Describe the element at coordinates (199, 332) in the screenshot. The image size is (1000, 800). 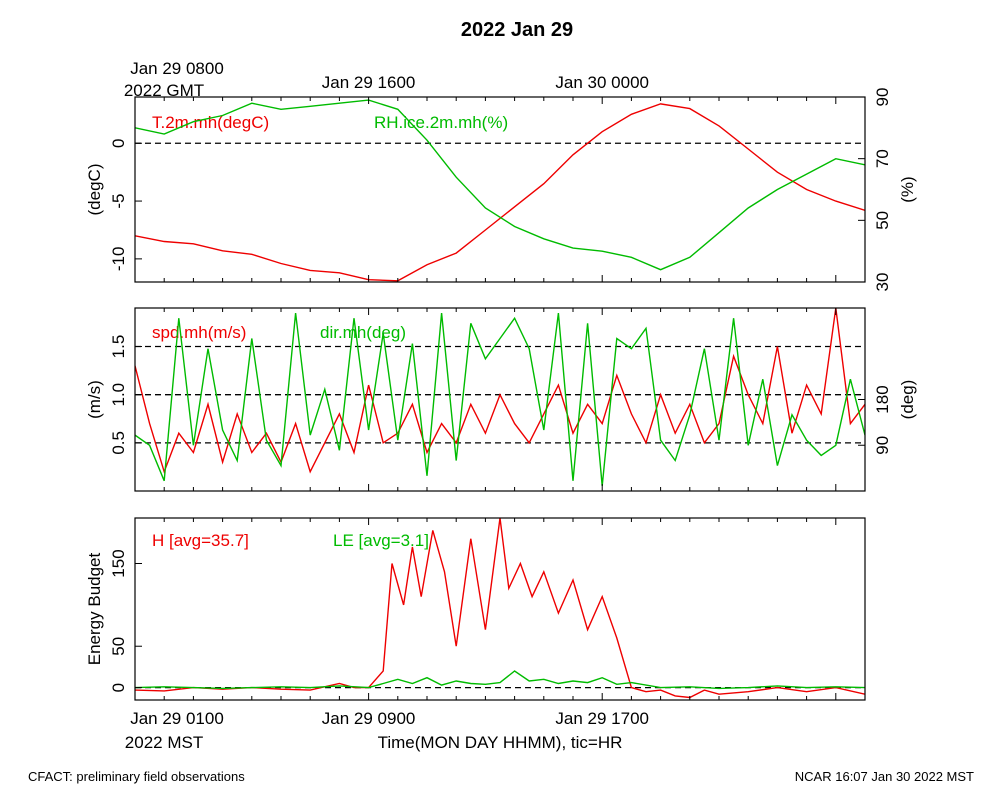
I see `legend-entry: spd.mh(m/s)` at that location.